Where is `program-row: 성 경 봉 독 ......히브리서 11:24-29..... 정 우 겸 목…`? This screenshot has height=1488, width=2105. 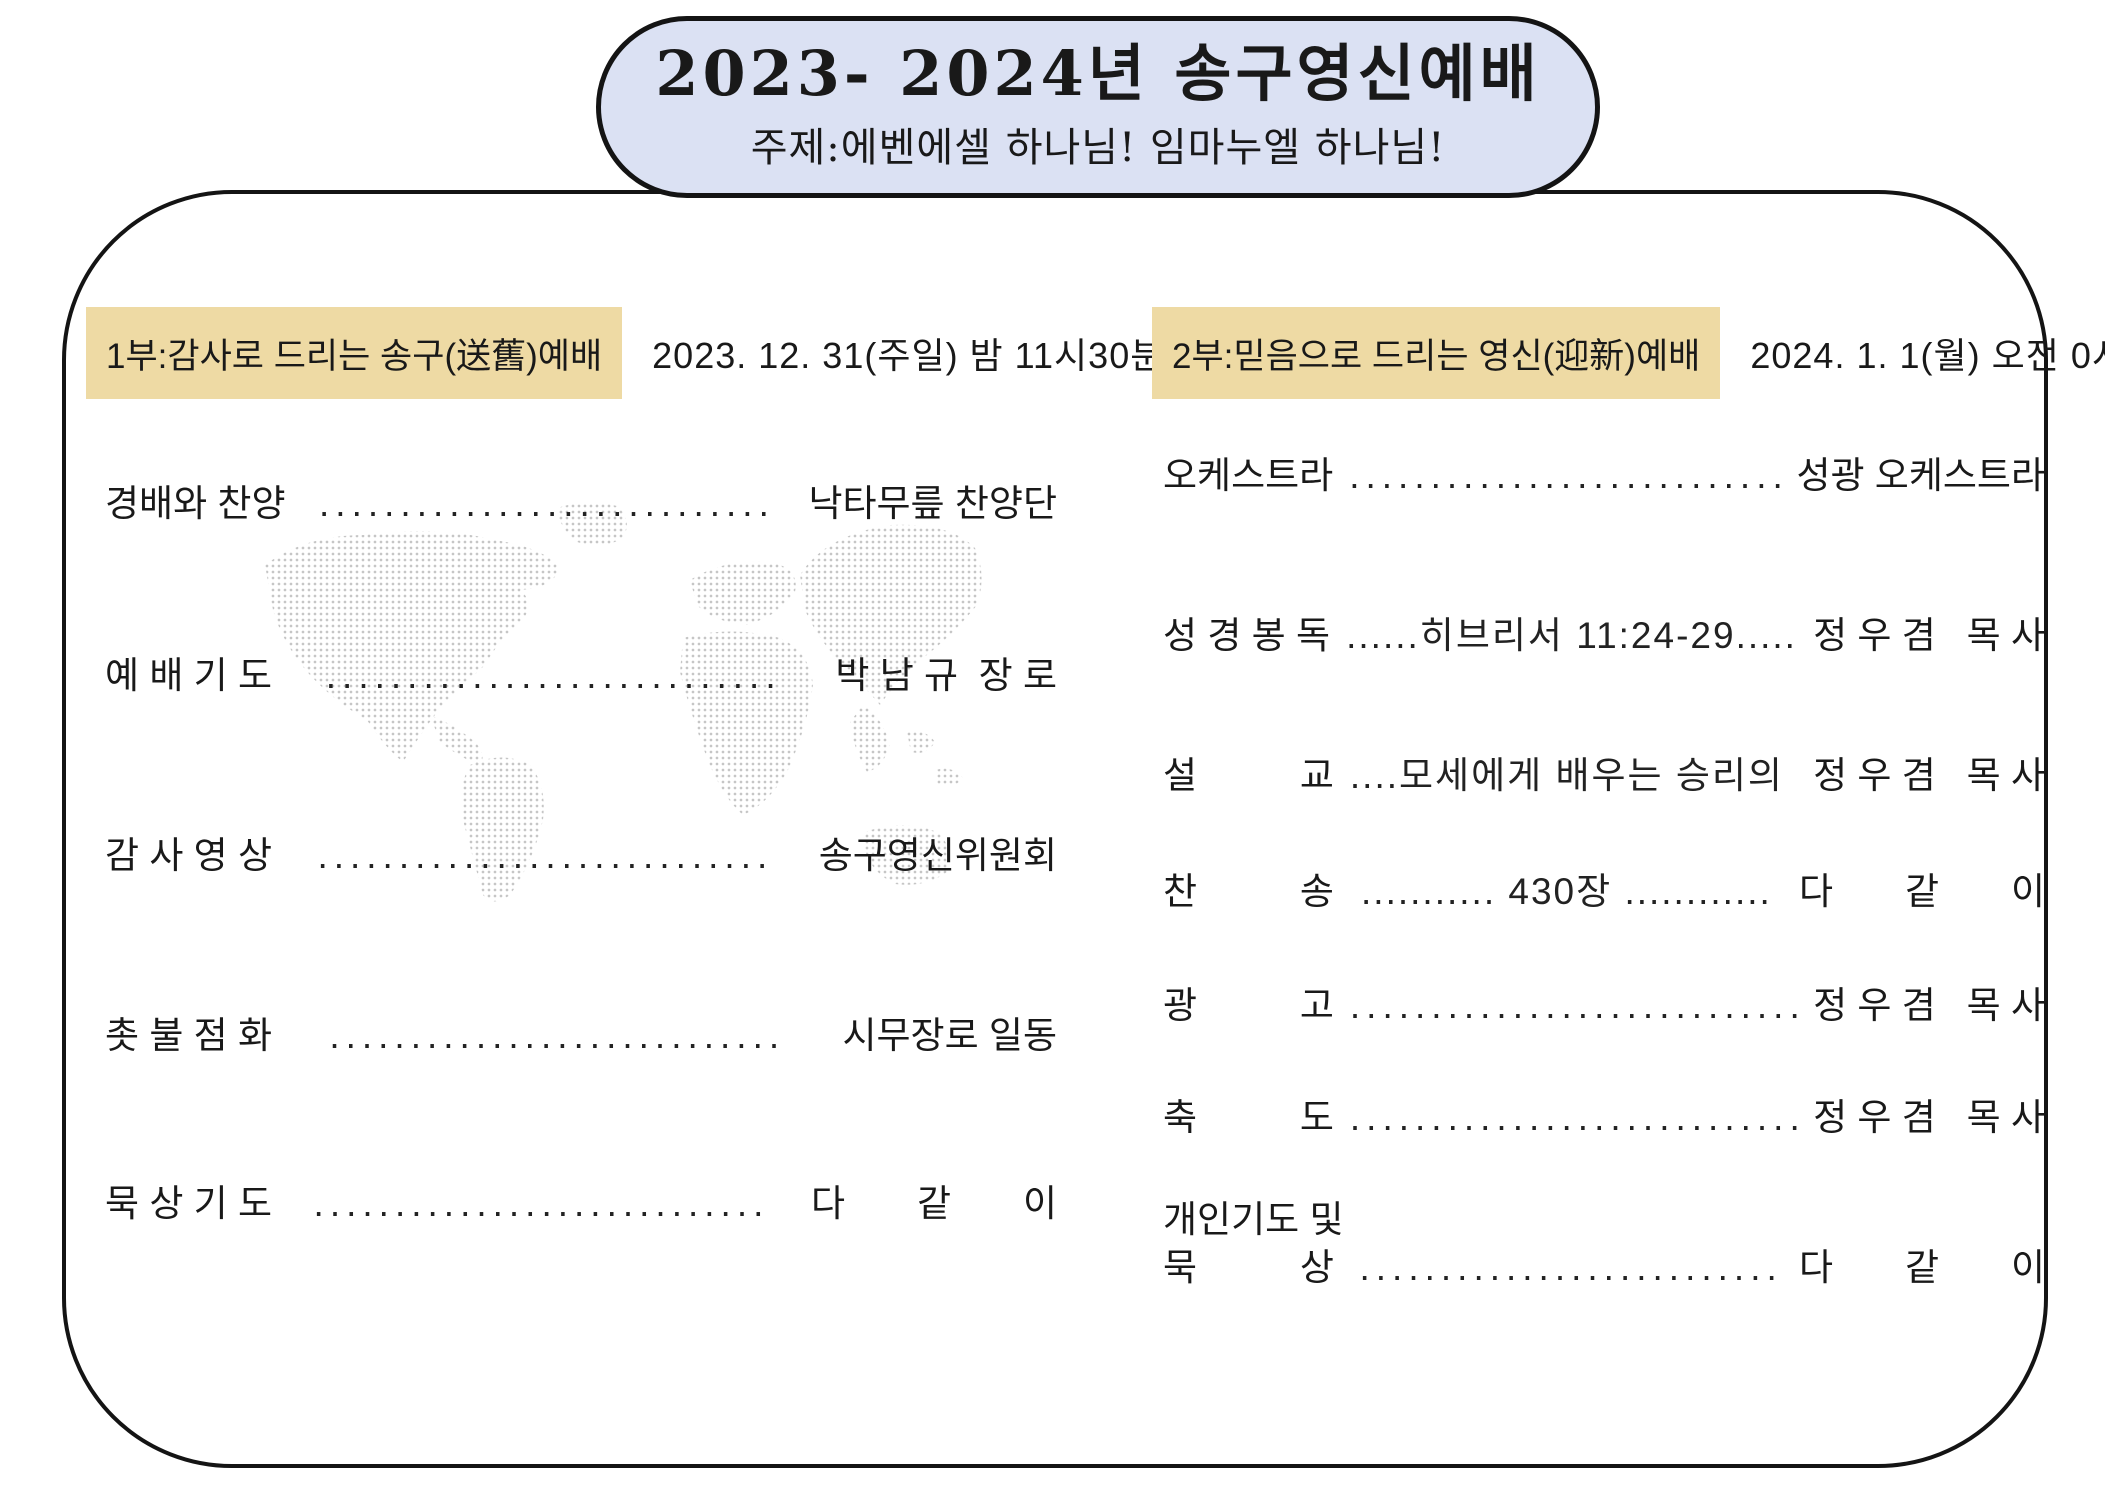
program-row: 성 경 봉 독 ......히브리서 11:24-29..... 정 우 겸 목… is located at coordinates (1604, 636).